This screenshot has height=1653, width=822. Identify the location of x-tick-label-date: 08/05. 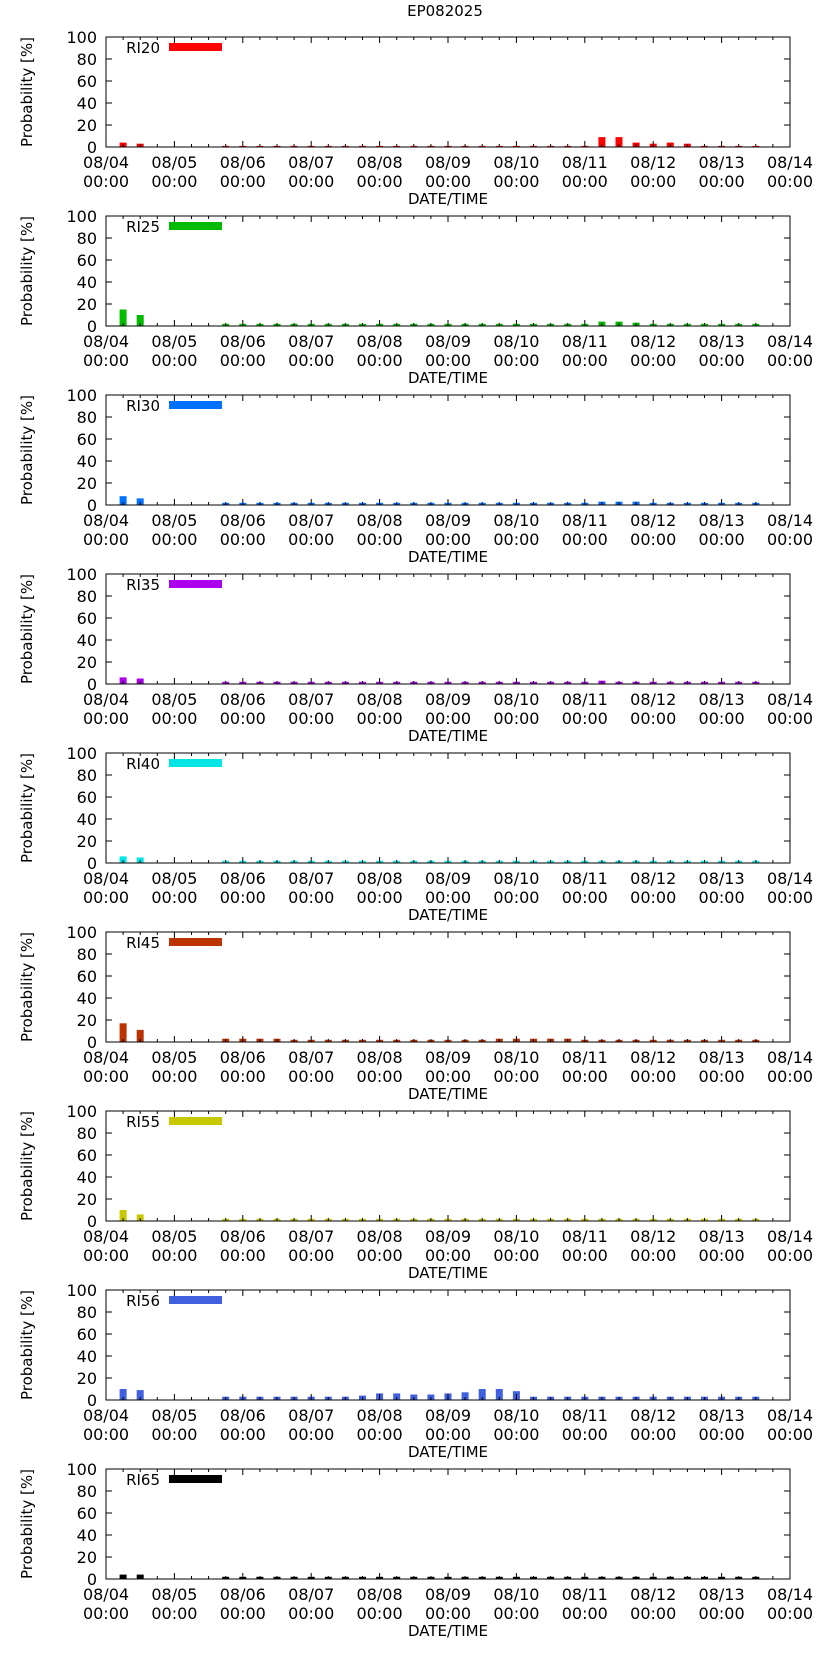
(174, 1594).